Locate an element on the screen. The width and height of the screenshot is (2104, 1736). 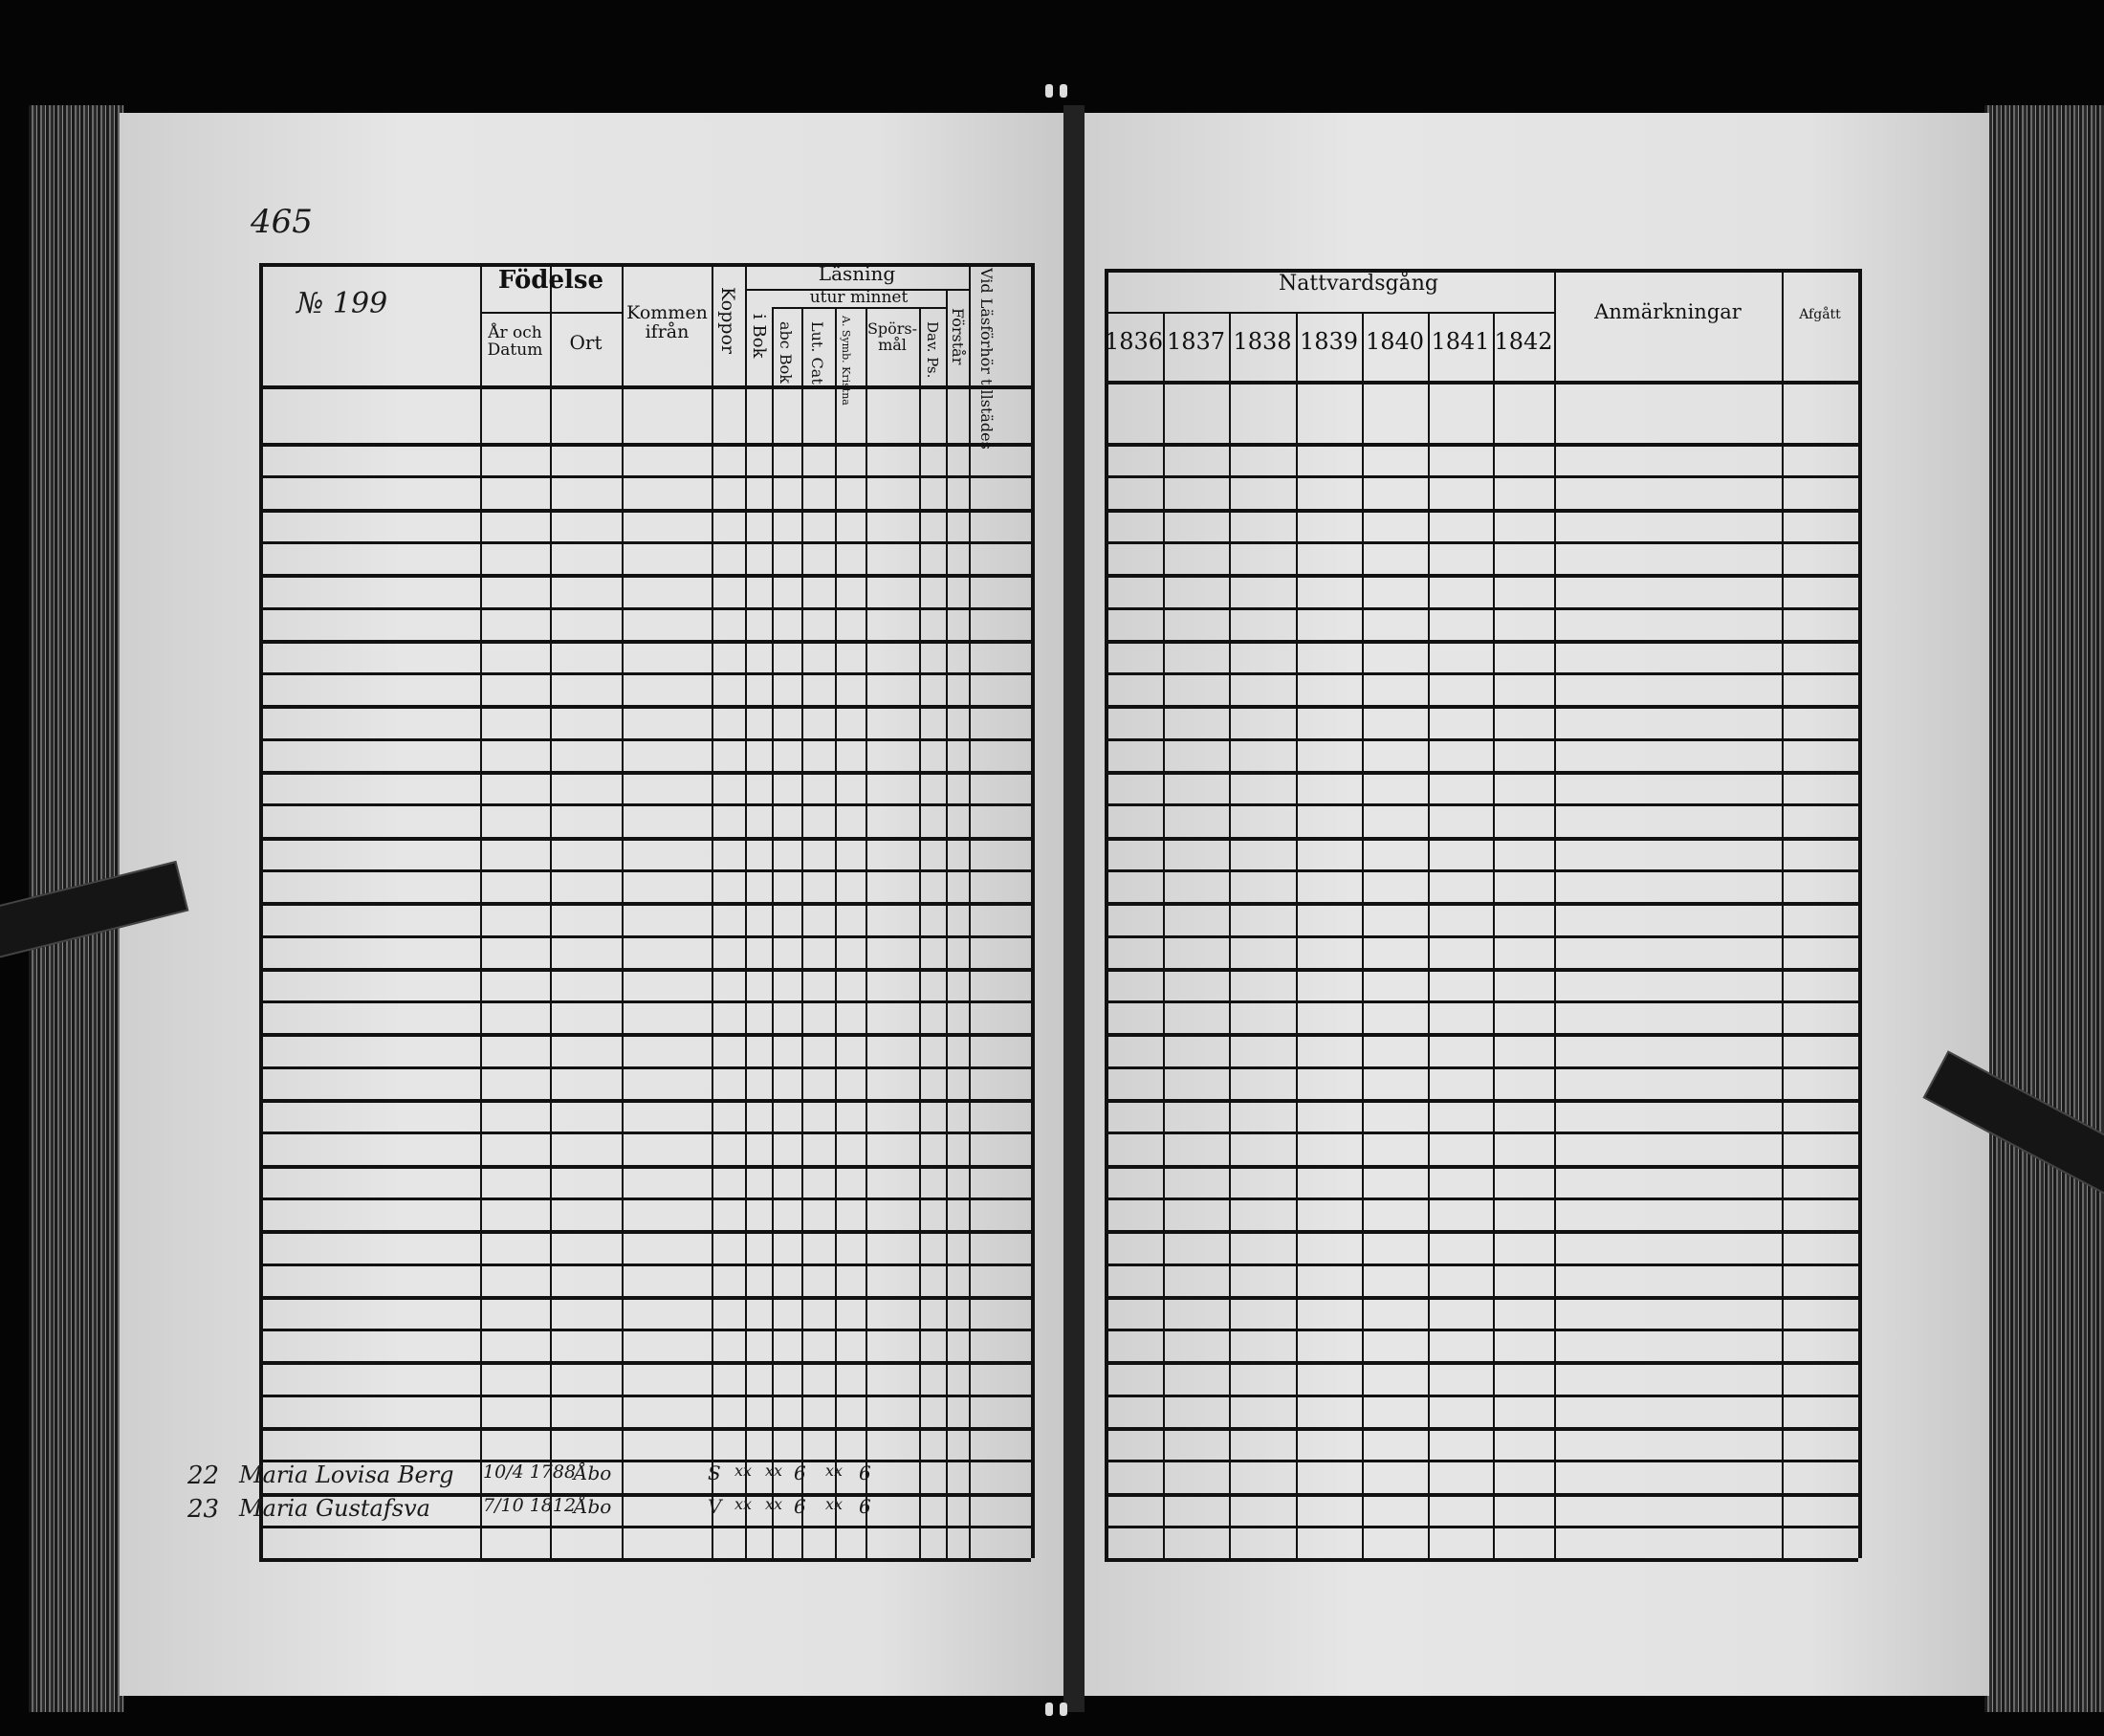
entry-name: Maria Lovisa Berg is located at coordinates (346, 1475).